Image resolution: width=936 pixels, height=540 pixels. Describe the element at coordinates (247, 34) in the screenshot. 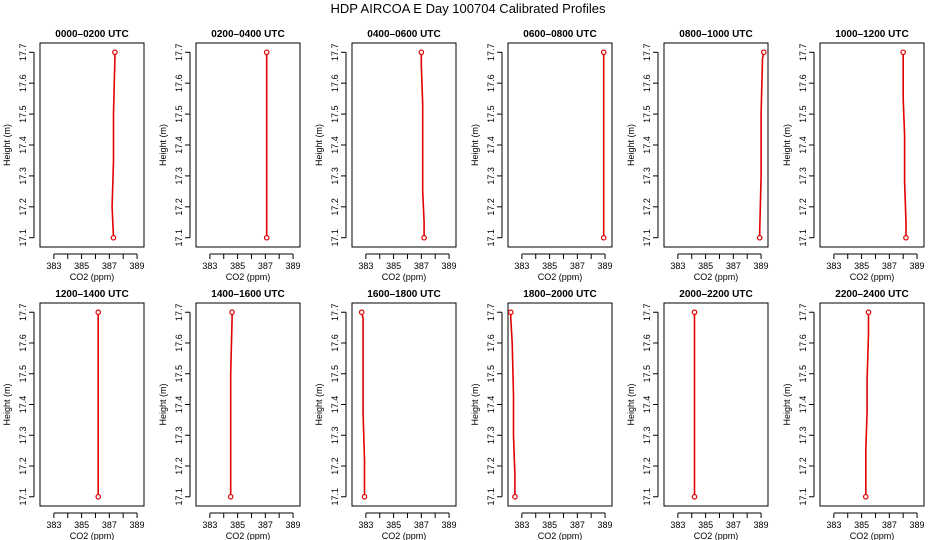

I see `panel-title: 0200–0400 UTC` at that location.